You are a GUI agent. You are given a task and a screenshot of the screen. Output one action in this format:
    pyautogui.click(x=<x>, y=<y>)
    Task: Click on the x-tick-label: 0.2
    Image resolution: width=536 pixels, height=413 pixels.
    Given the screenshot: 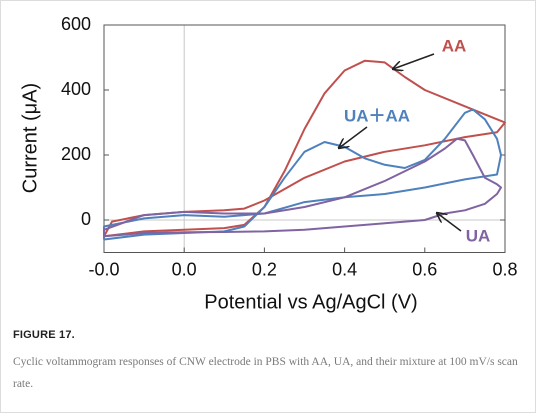 What is the action you would take?
    pyautogui.click(x=264, y=269)
    